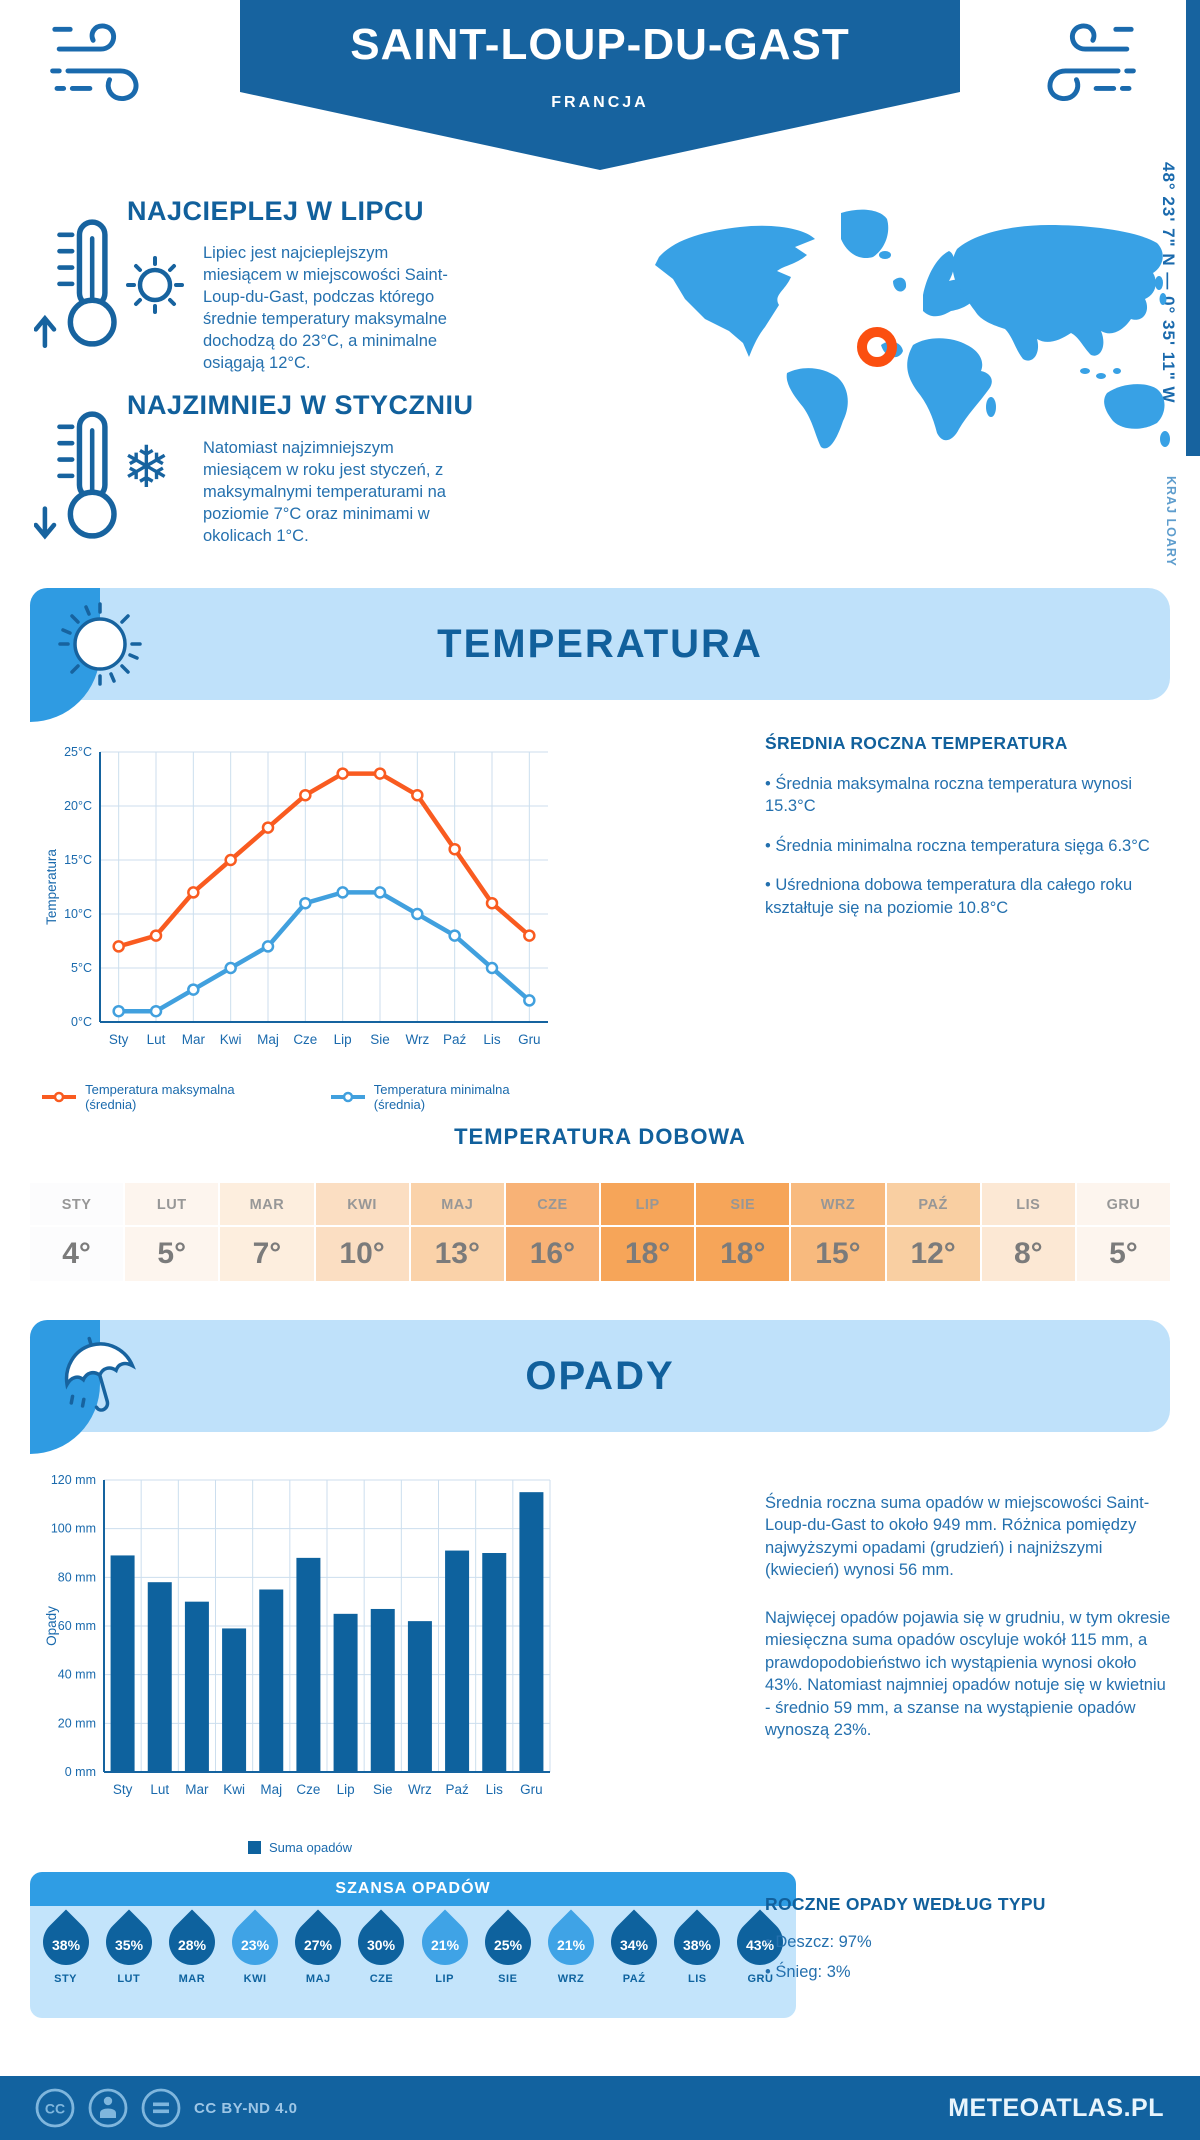 The height and width of the screenshot is (2140, 1200). Describe the element at coordinates (413, 1889) in the screenshot. I see `rain-chance-title: SZANSA OPADÓW` at that location.